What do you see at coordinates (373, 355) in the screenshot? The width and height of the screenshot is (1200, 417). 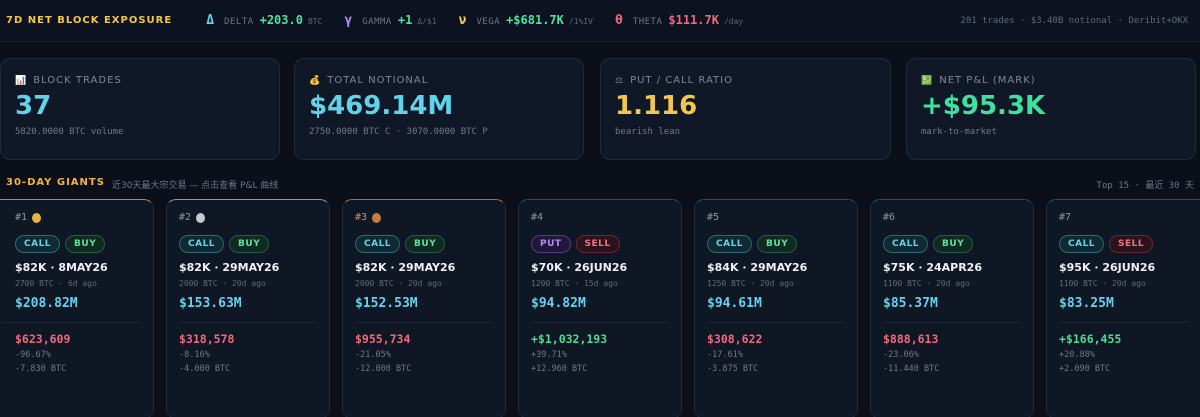 I see `trade-pnl-pct: -21.05%` at bounding box center [373, 355].